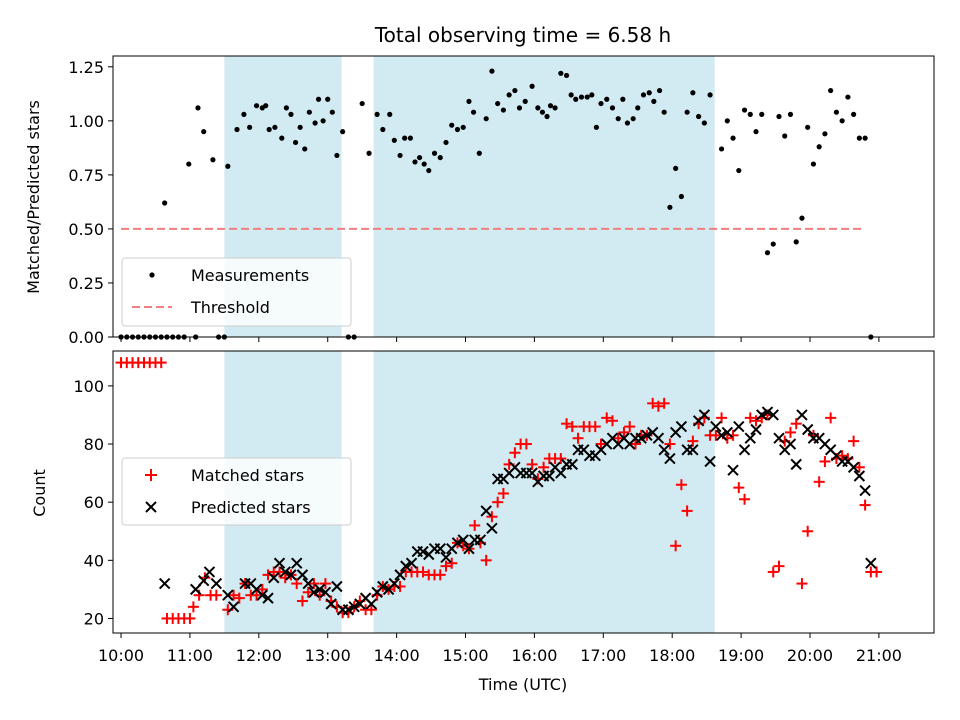 This screenshot has width=960, height=720. I want to click on y-tick-label: 80, so click(94, 444).